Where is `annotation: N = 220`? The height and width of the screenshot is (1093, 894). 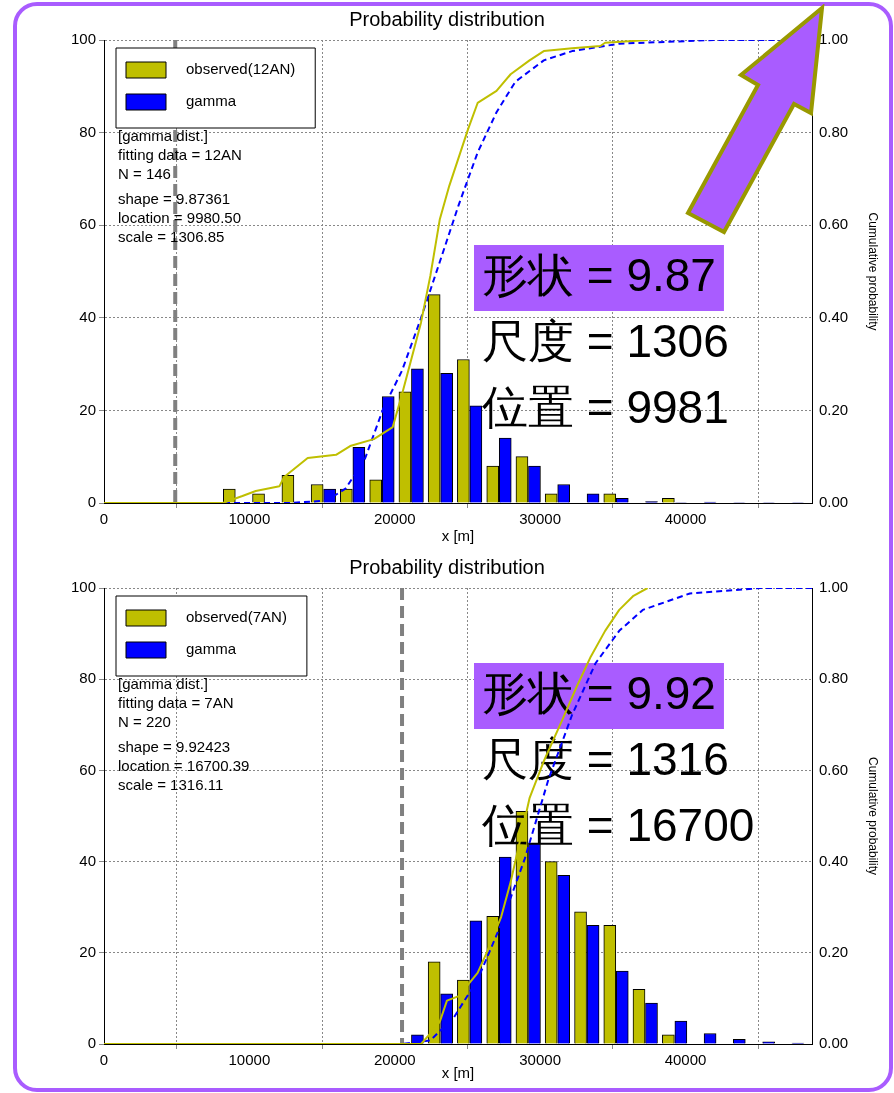 annotation: N = 220 is located at coordinates (144, 722).